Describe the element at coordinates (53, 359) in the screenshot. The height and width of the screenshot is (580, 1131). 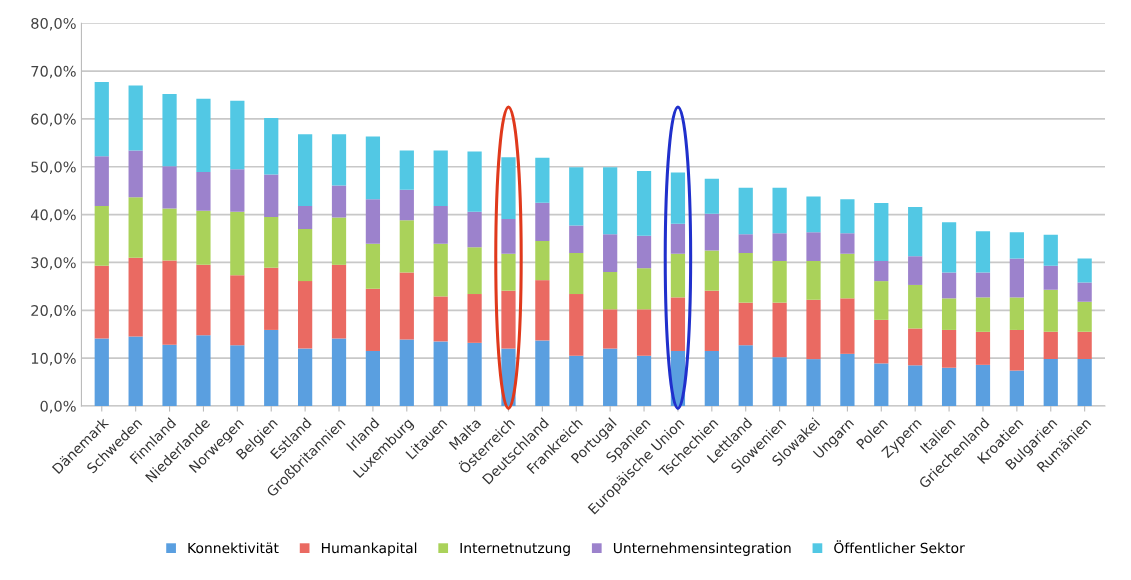
I see `y-tick-label: 10,0%` at that location.